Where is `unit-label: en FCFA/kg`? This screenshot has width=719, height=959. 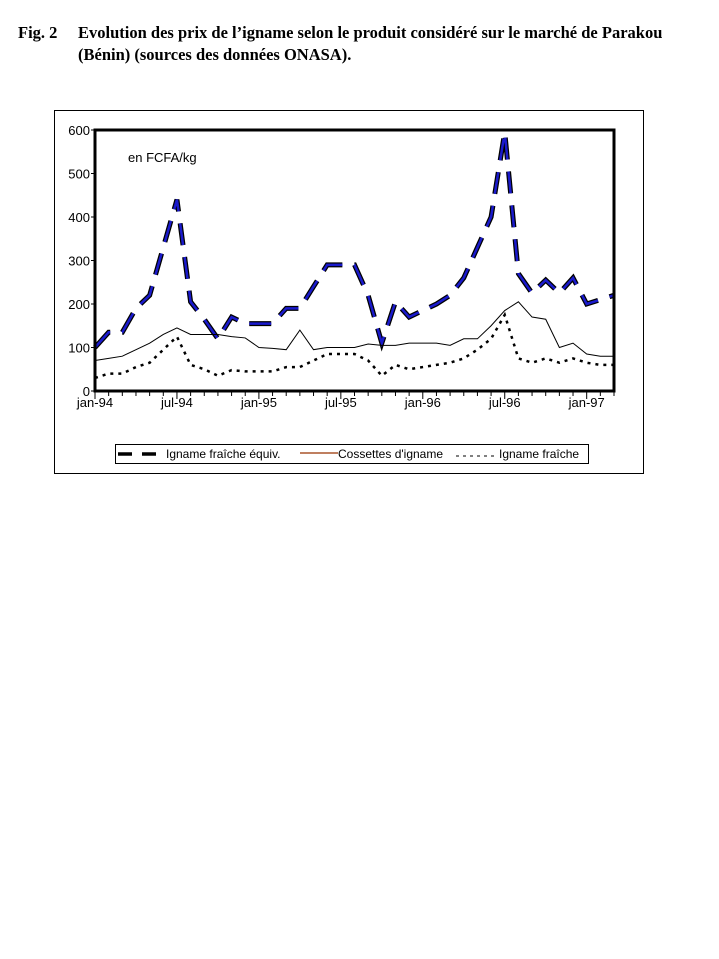 unit-label: en FCFA/kg is located at coordinates (162, 157).